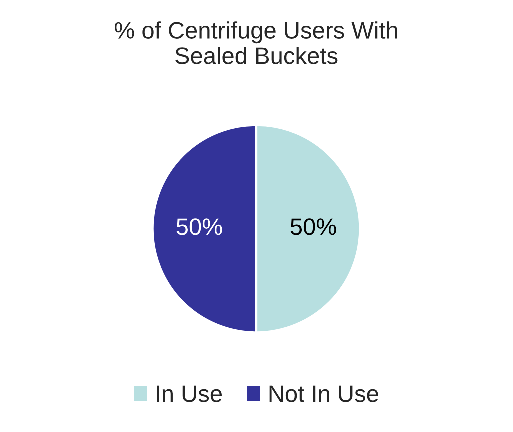  I want to click on legend-label: In Use, so click(189, 394).